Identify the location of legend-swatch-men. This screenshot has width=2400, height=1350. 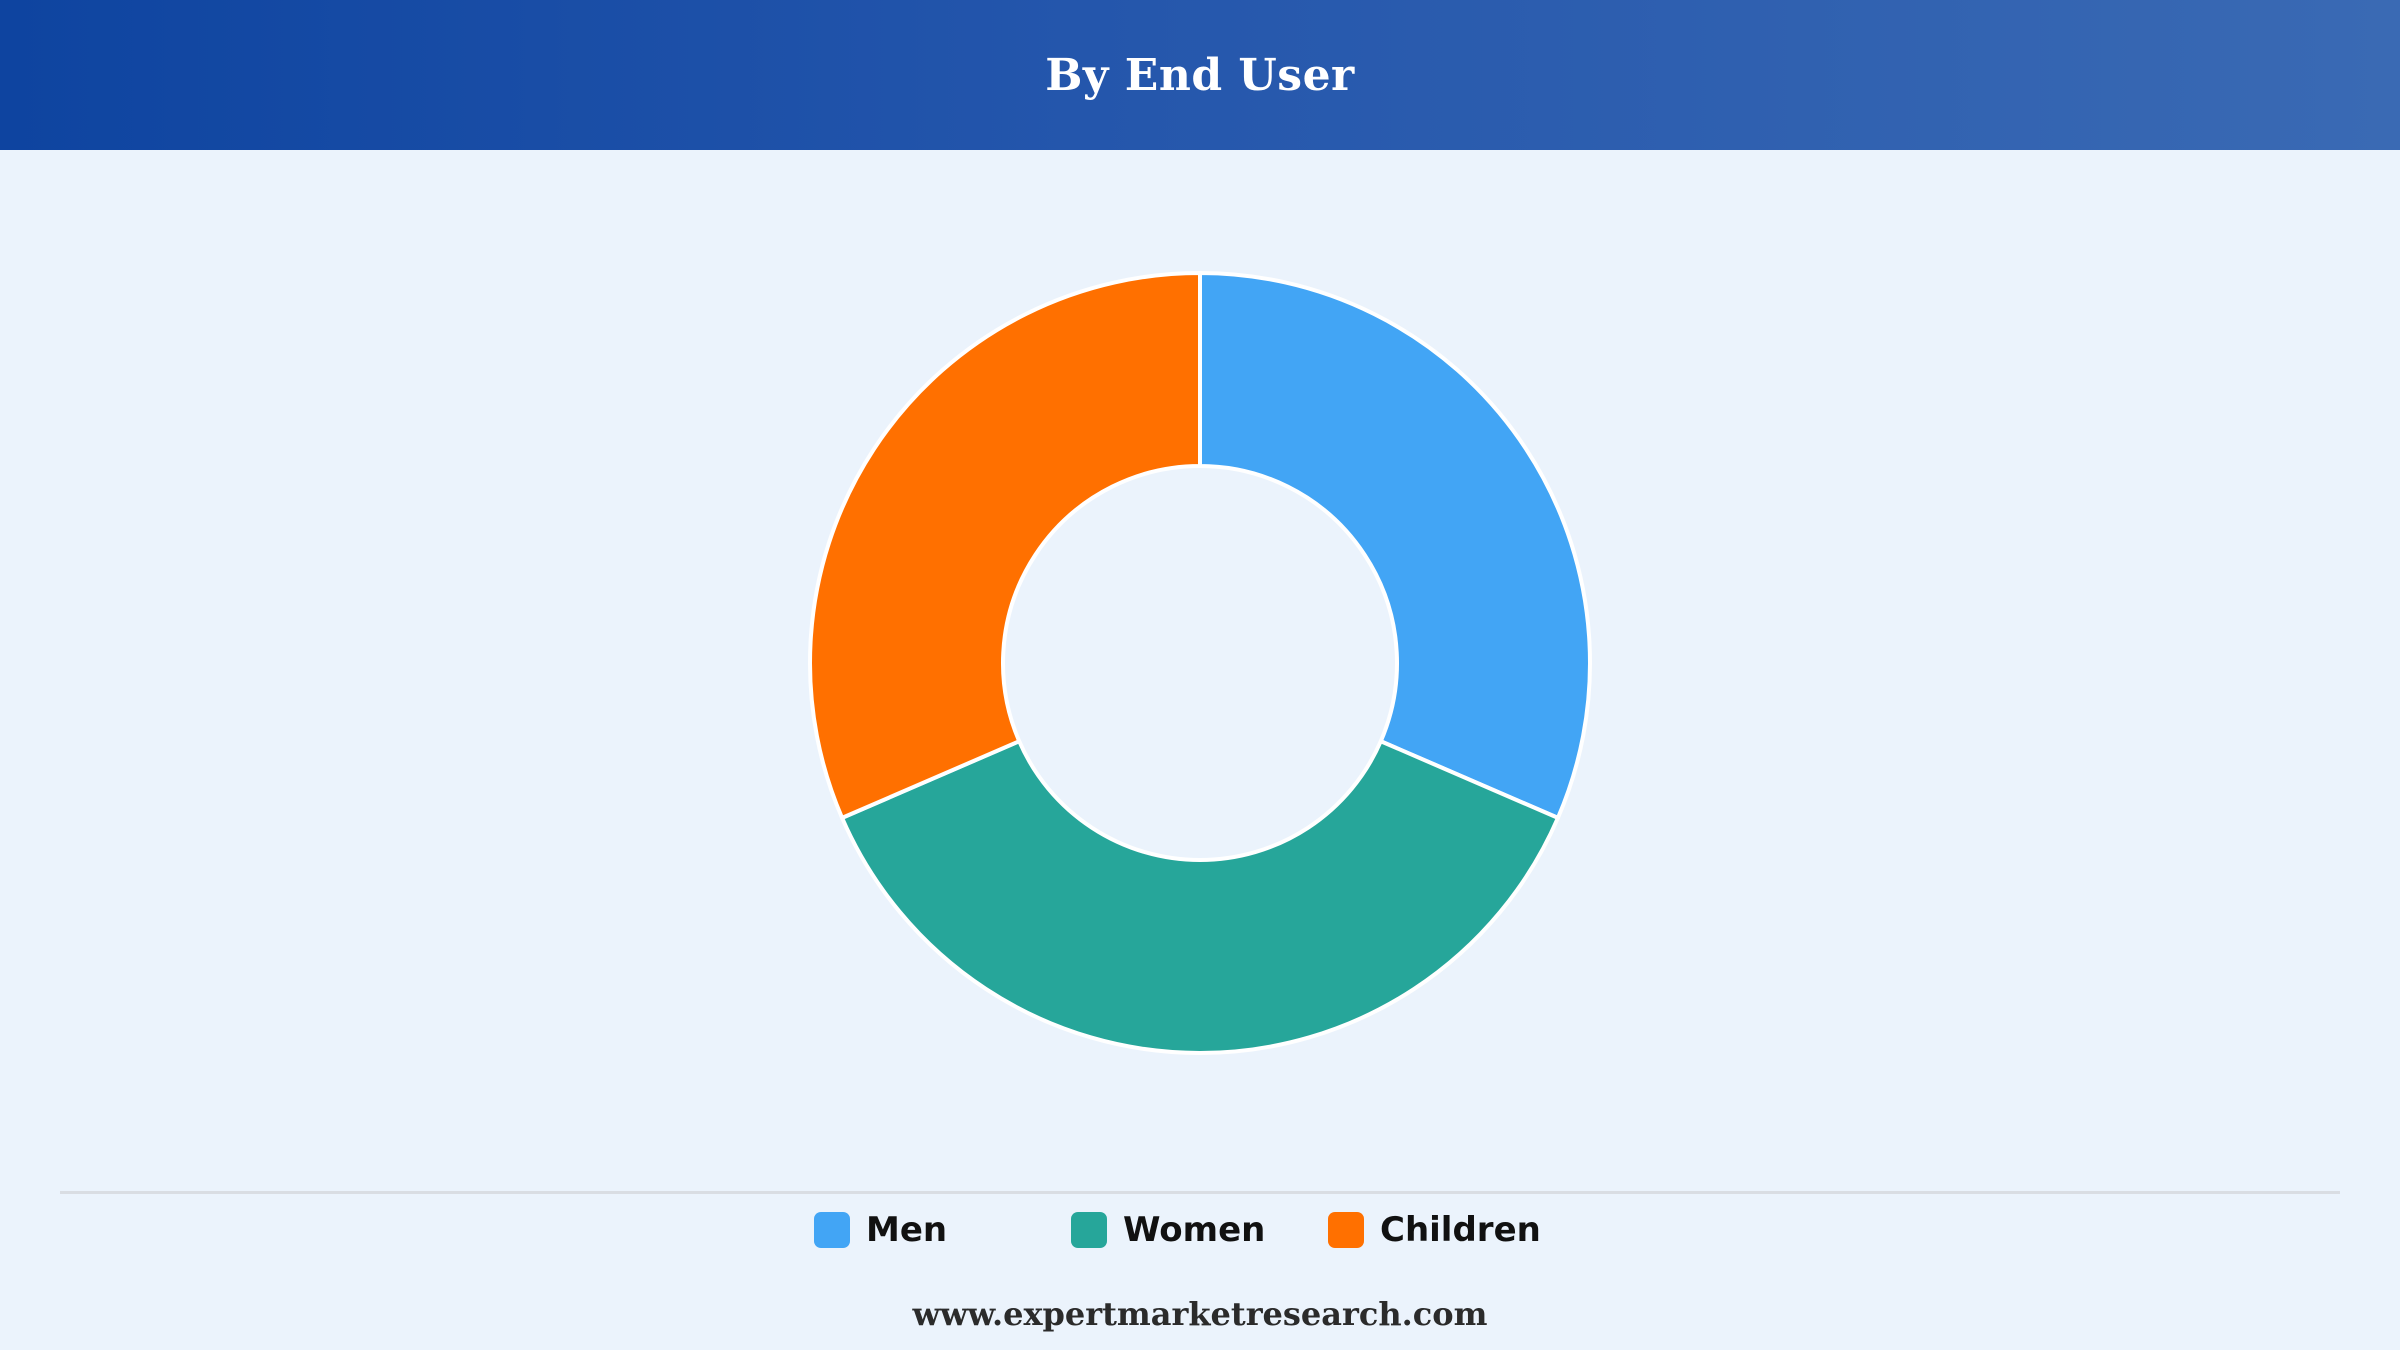
(832, 1230).